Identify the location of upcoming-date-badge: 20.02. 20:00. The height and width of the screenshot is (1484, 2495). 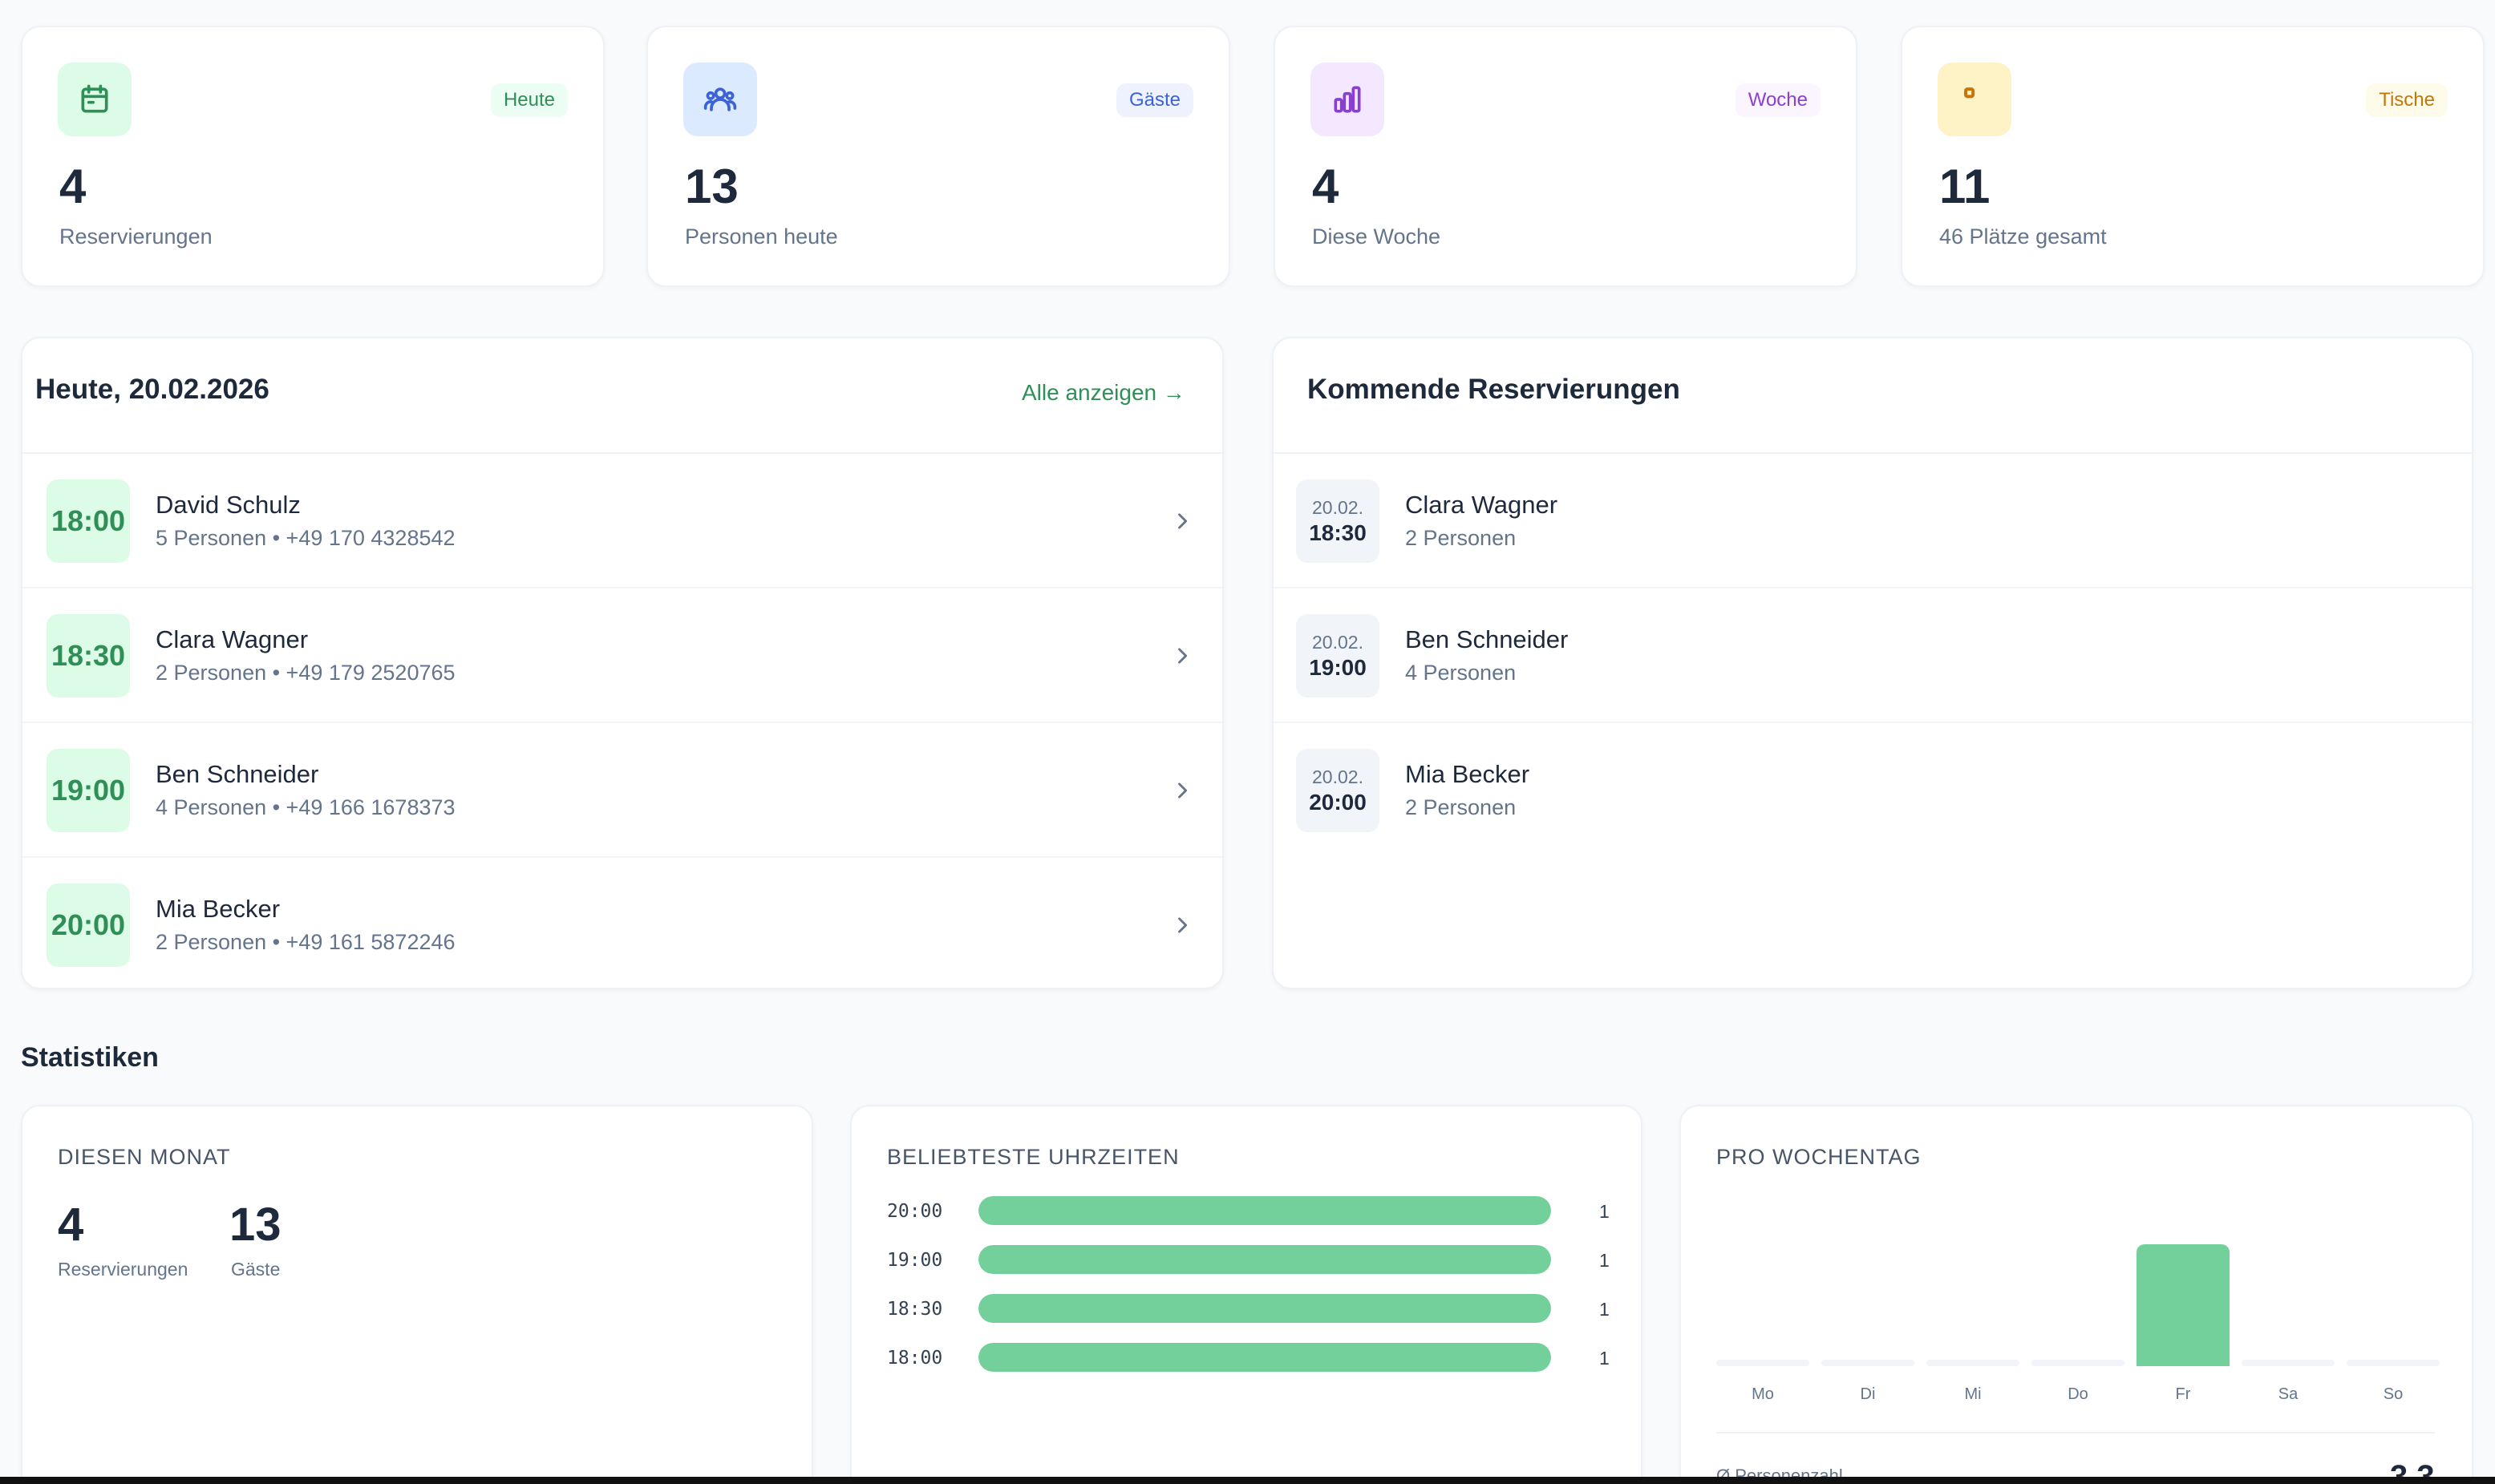
(1337, 790).